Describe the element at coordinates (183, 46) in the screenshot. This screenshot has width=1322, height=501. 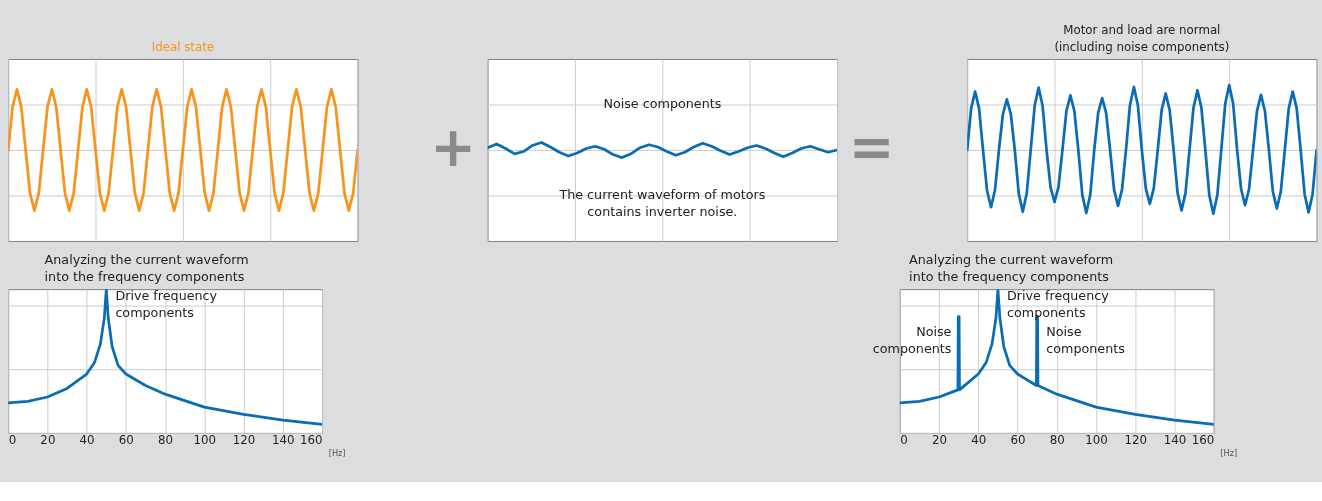
I see `chart-title: Ideal state` at that location.